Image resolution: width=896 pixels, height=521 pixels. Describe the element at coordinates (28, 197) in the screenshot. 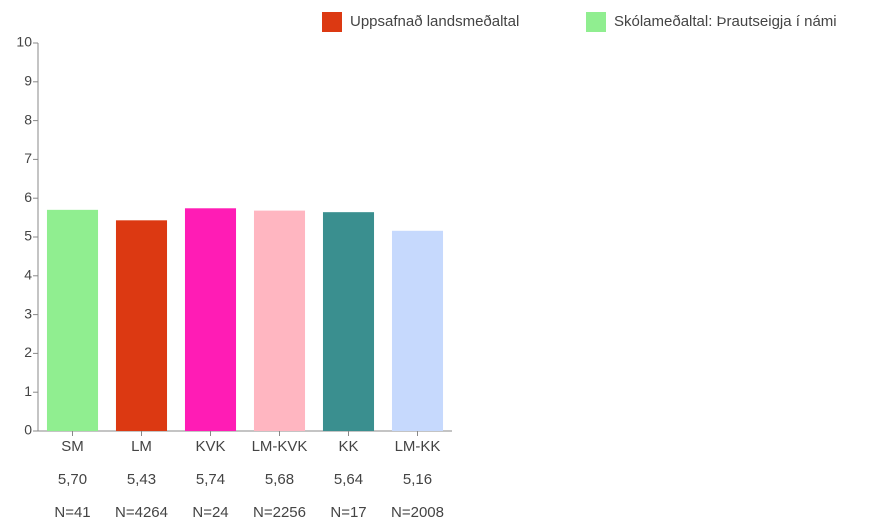

I see `y-tick-label: 6` at that location.